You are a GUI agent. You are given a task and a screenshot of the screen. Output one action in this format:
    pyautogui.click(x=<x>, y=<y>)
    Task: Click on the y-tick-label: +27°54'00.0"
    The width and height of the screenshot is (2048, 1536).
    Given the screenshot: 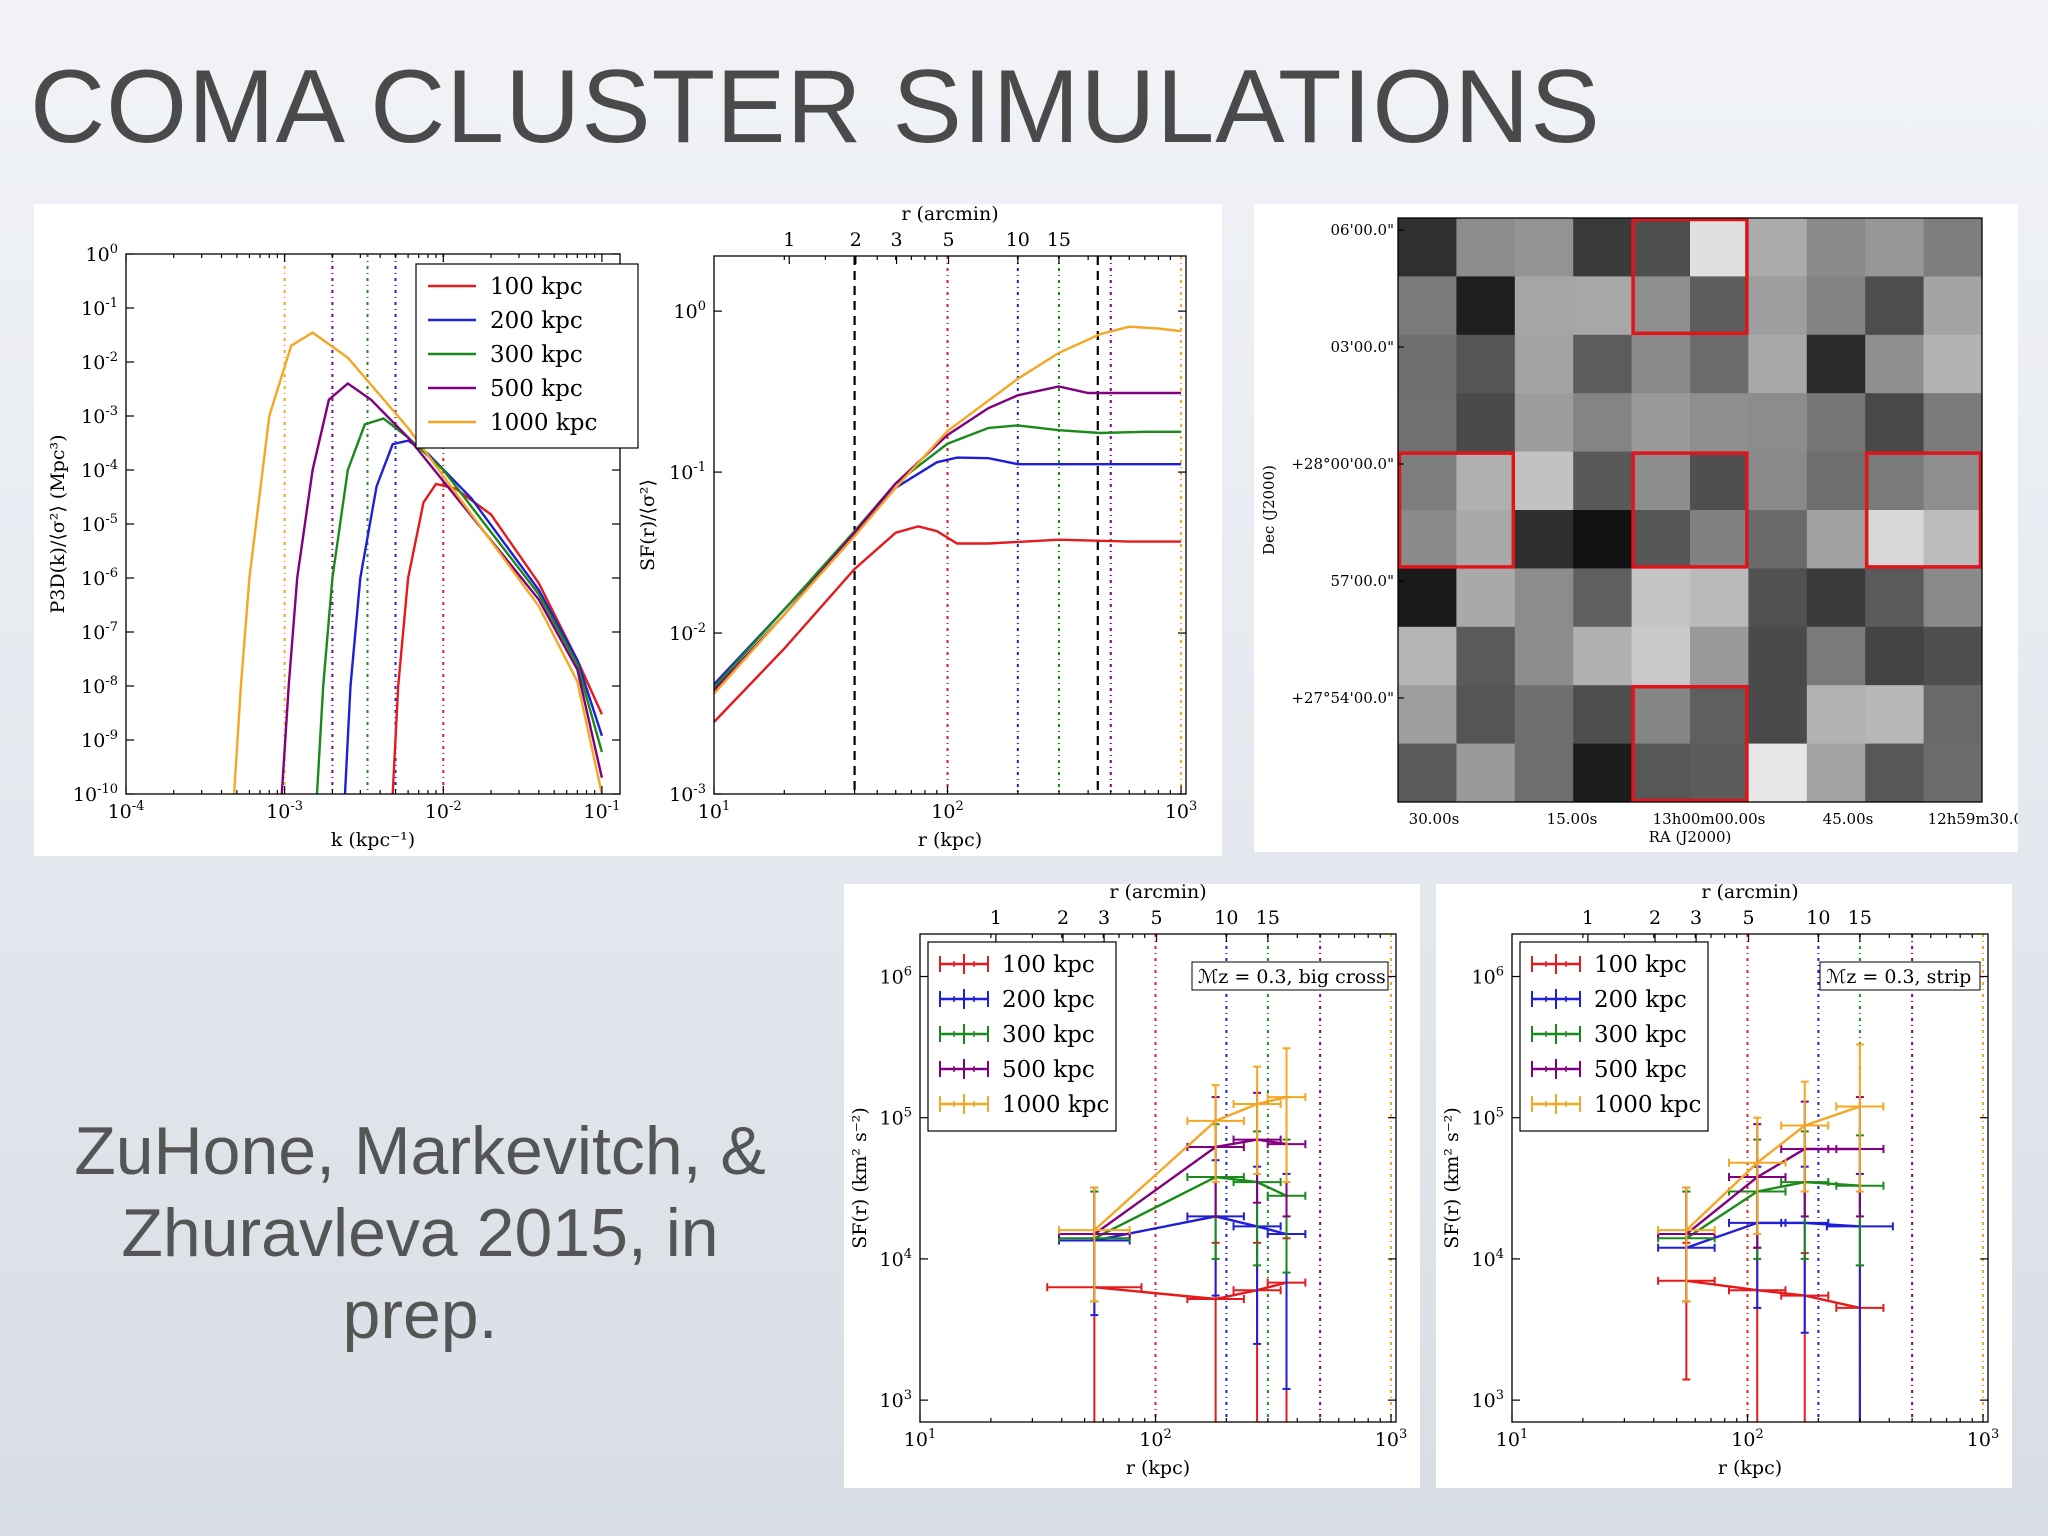 What is the action you would take?
    pyautogui.click(x=1342, y=698)
    